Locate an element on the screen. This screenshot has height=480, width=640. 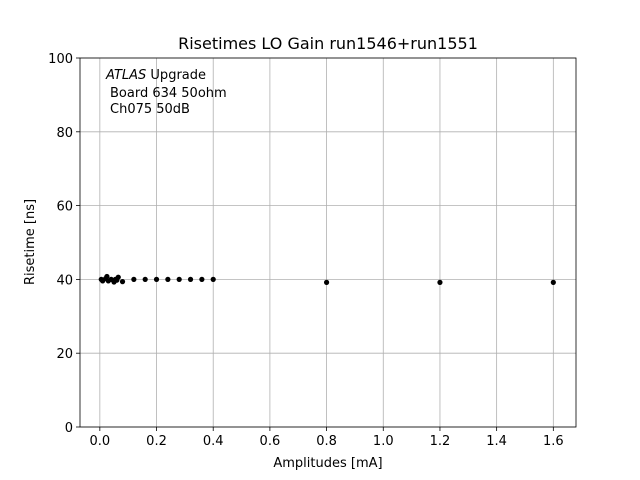
y-tick-label: 40 is located at coordinates (64, 280).